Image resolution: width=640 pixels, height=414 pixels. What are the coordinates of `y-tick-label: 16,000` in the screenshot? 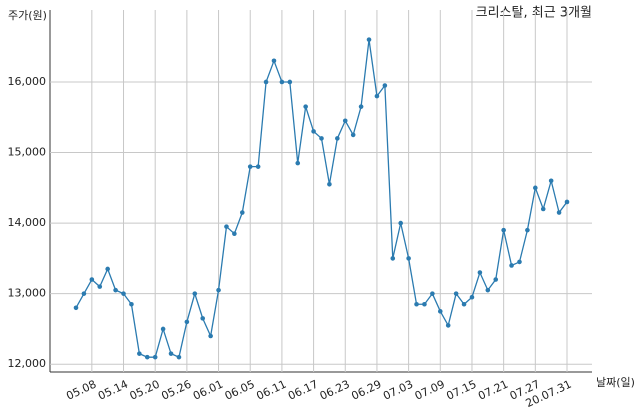 It's located at (27, 81).